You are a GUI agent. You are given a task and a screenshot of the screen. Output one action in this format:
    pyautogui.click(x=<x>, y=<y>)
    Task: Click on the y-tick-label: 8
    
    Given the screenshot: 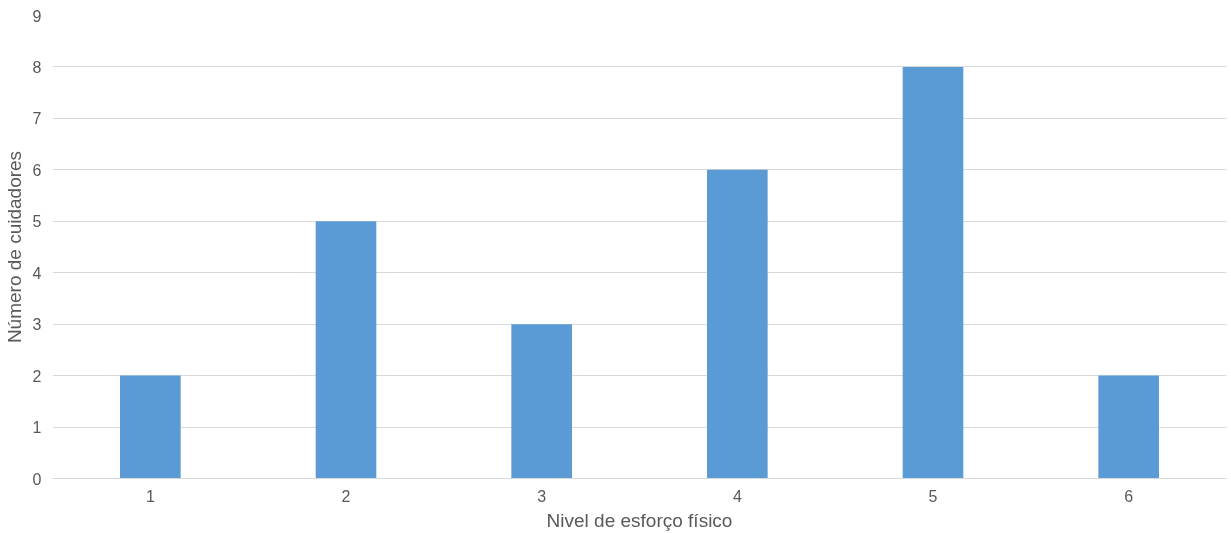 What is the action you would take?
    pyautogui.click(x=37, y=67)
    